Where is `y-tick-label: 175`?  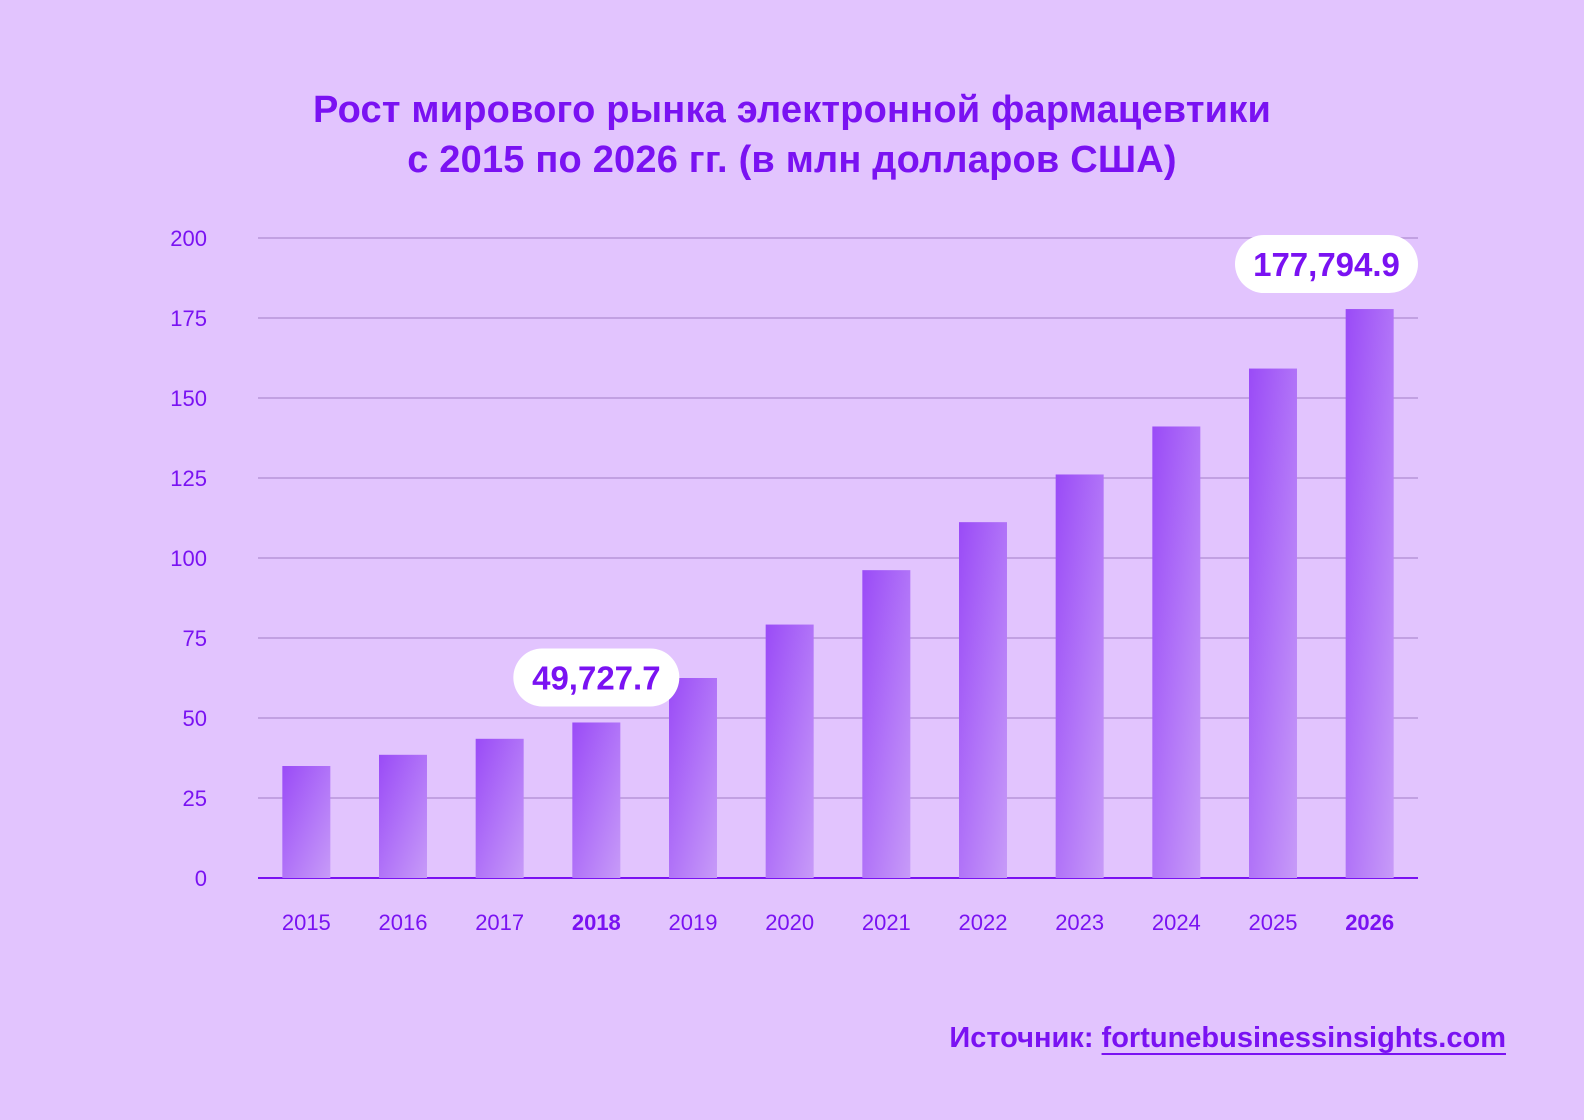 y-tick-label: 175 is located at coordinates (188, 318).